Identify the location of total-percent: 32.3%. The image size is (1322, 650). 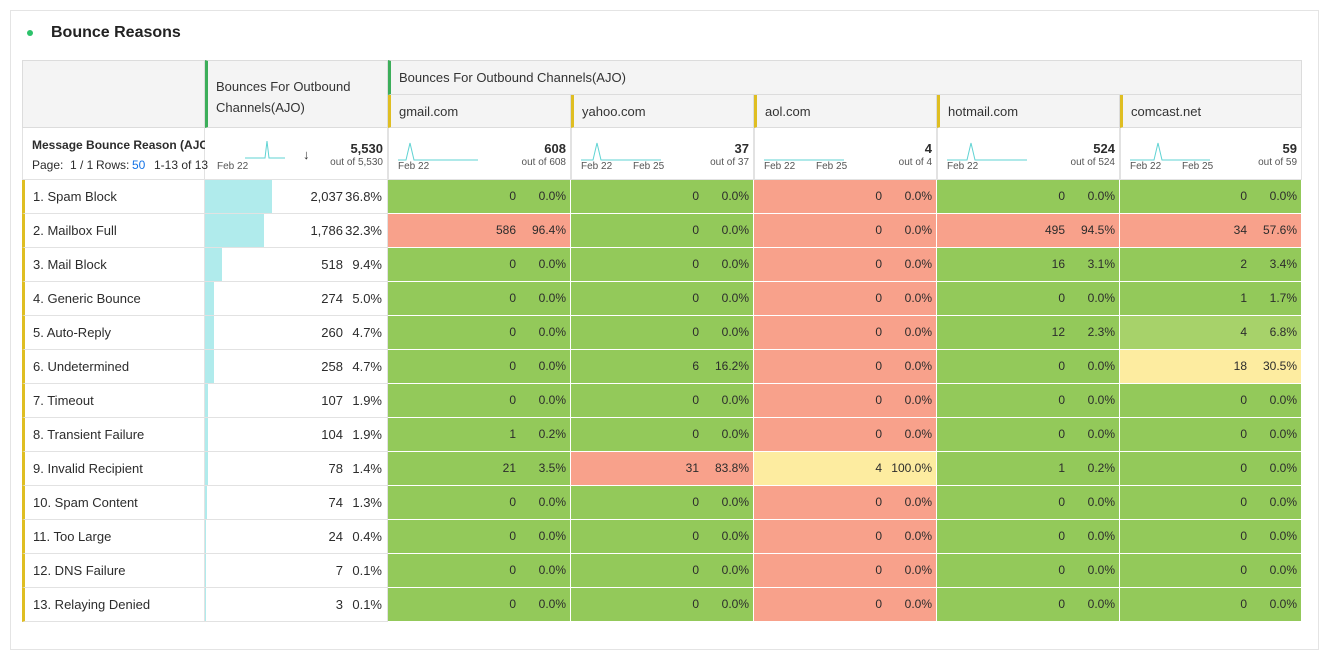
(293, 230).